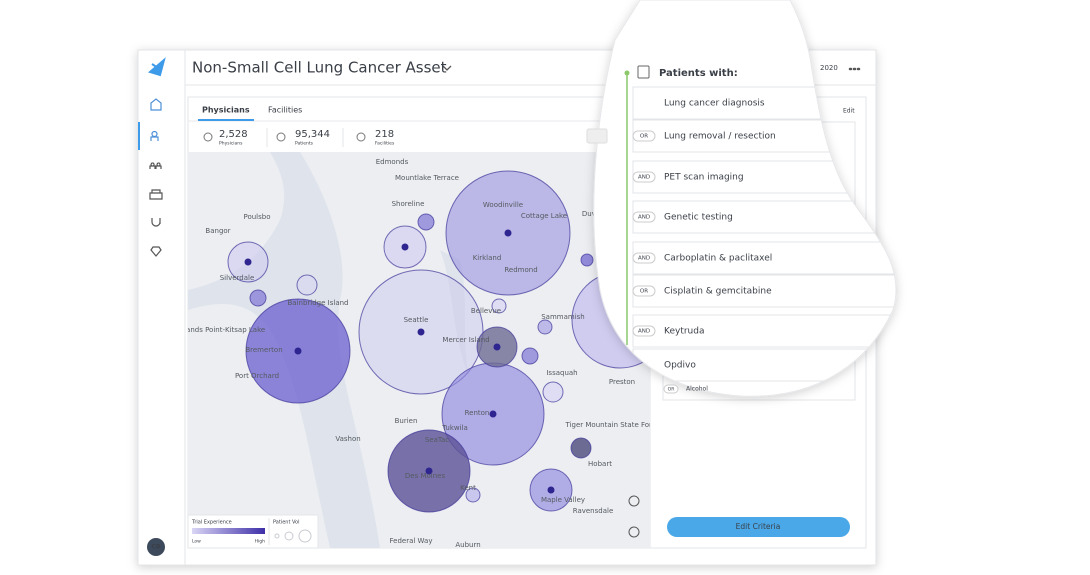  I want to click on active-indicator, so click(139, 136).